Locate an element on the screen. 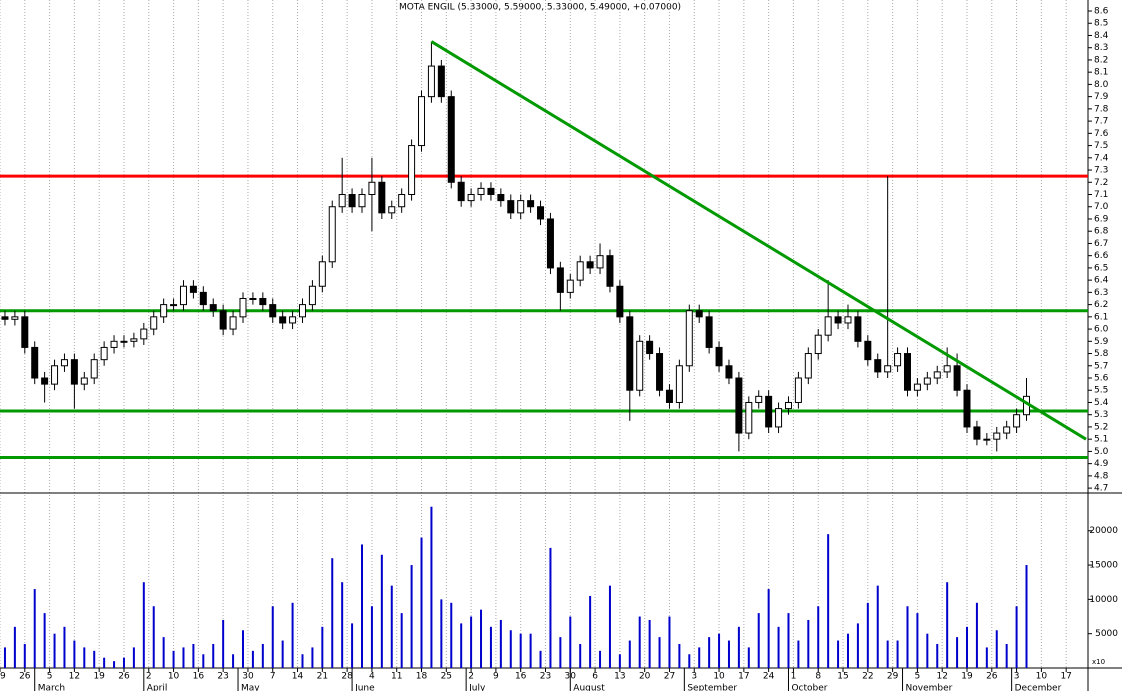  month-label: November is located at coordinates (929, 687).